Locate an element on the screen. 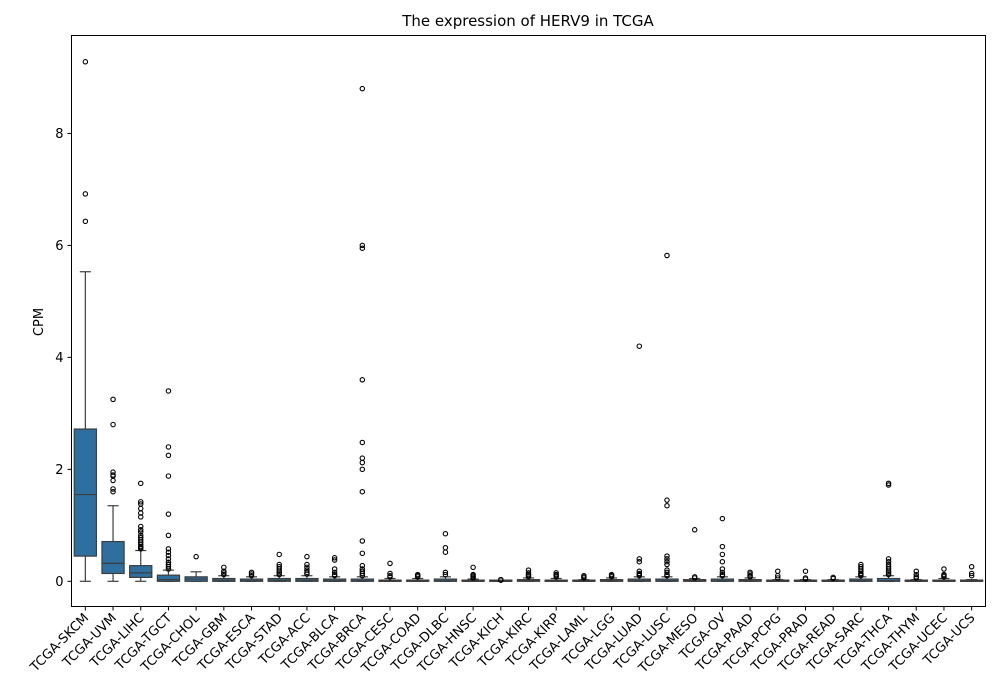 Image resolution: width=1000 pixels, height=700 pixels. box-tcga-kich is located at coordinates (501, 579).